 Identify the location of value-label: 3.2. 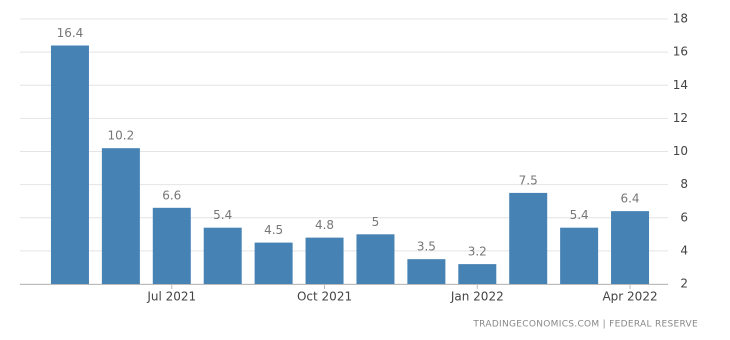
(477, 252).